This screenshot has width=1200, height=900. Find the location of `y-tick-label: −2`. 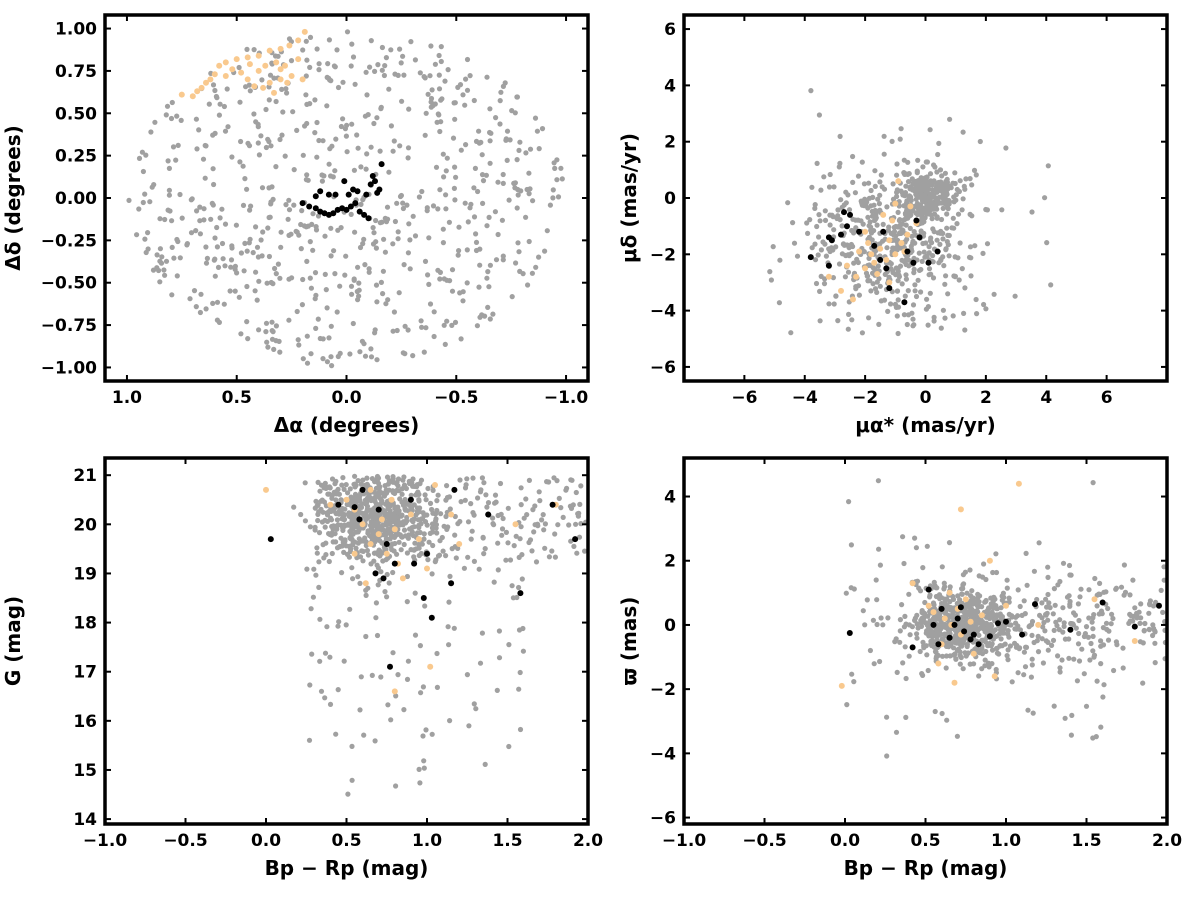

y-tick-label: −2 is located at coordinates (663, 690).